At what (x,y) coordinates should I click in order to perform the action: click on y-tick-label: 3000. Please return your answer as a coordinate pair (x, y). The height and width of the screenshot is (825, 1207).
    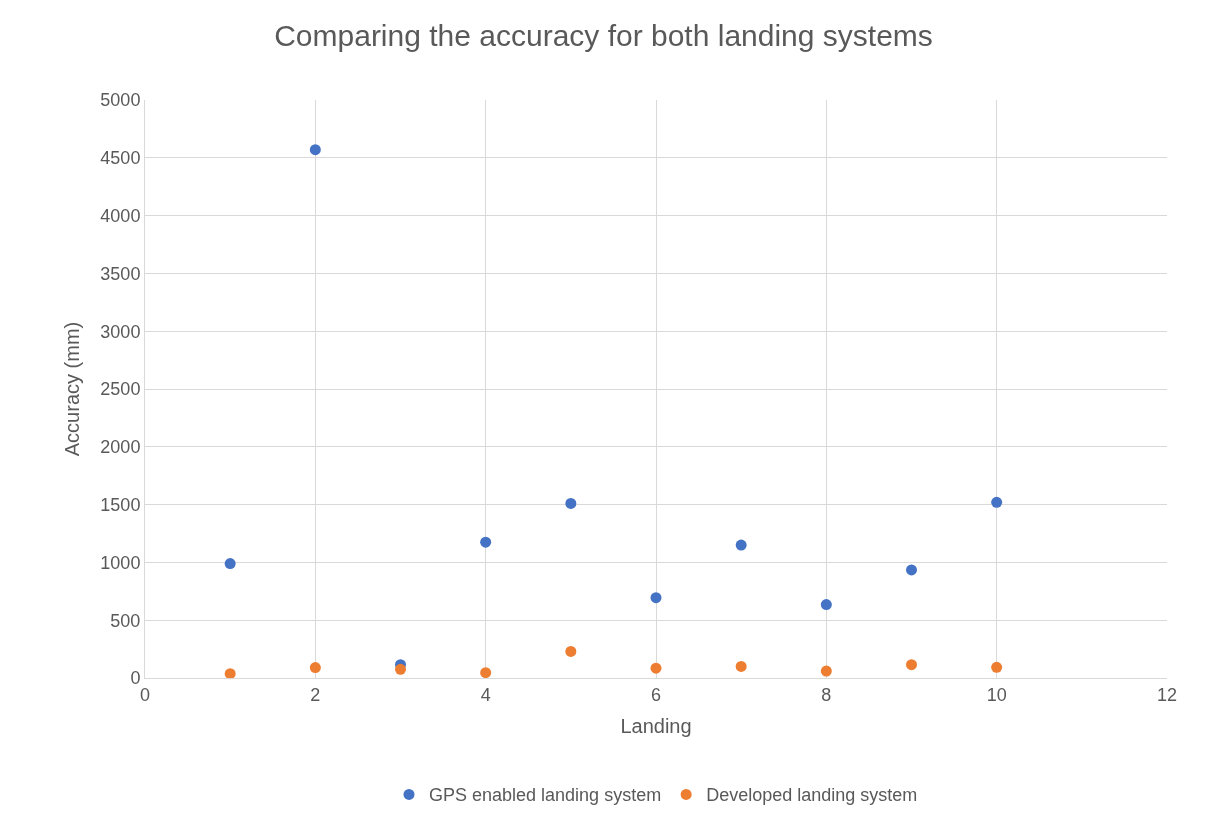
    Looking at the image, I should click on (120, 331).